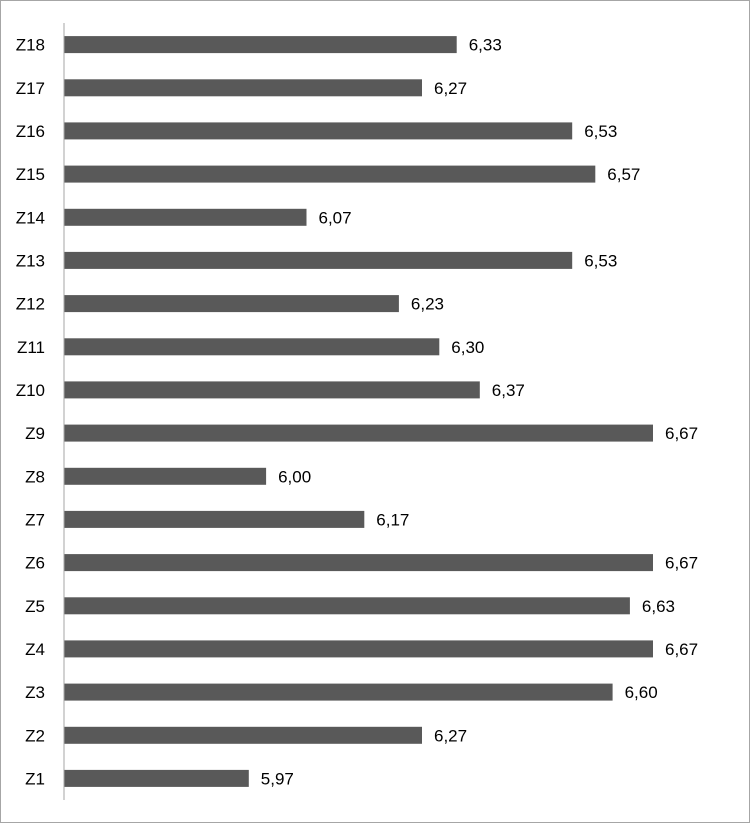 The height and width of the screenshot is (827, 750). I want to click on value-label-z4: 6,67, so click(681, 649).